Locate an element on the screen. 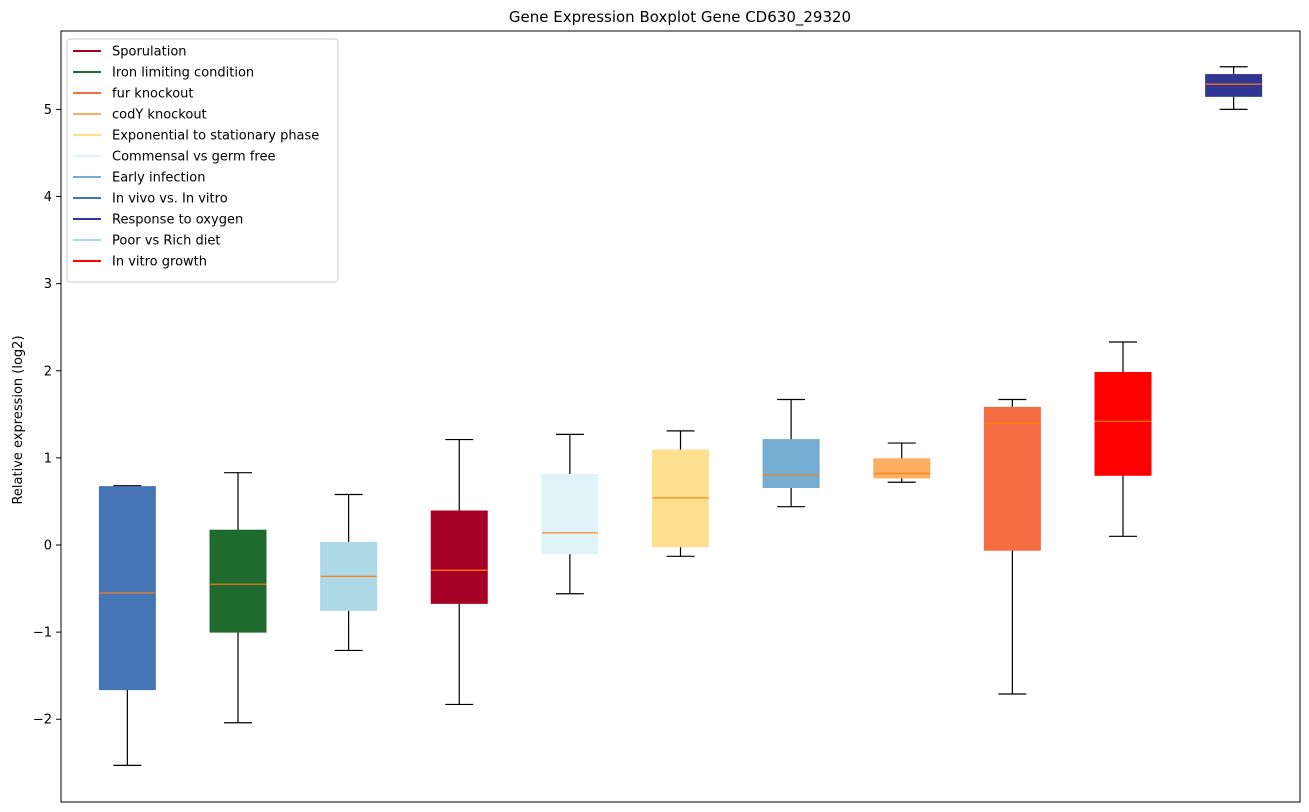 The image size is (1309, 812). legend-entry: In vivo vs. In vitro is located at coordinates (150, 199).